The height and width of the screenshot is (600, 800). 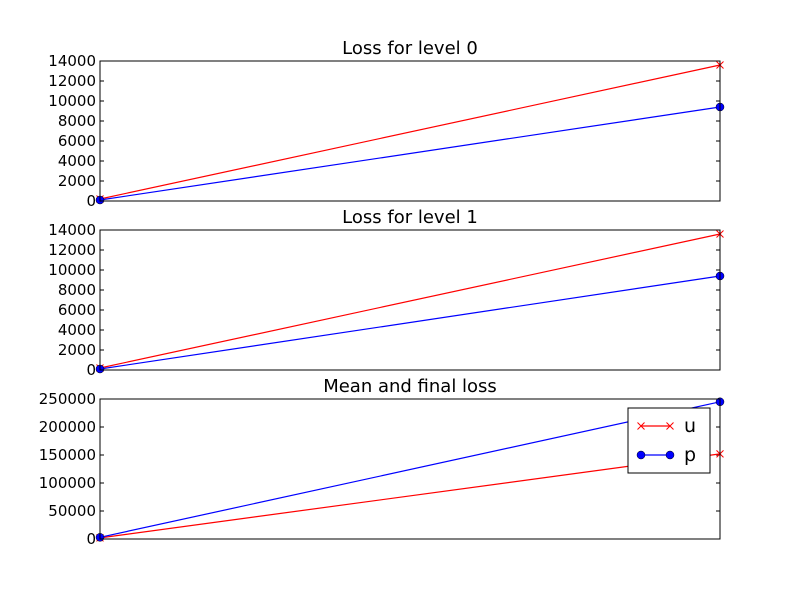 I want to click on y-tick-label: 50000, so click(x=72, y=511).